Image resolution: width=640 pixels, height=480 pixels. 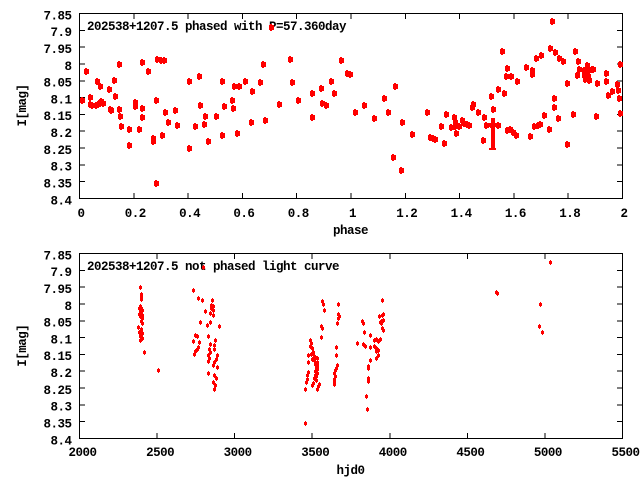 I want to click on svg-text: 1, so click(x=352, y=214).